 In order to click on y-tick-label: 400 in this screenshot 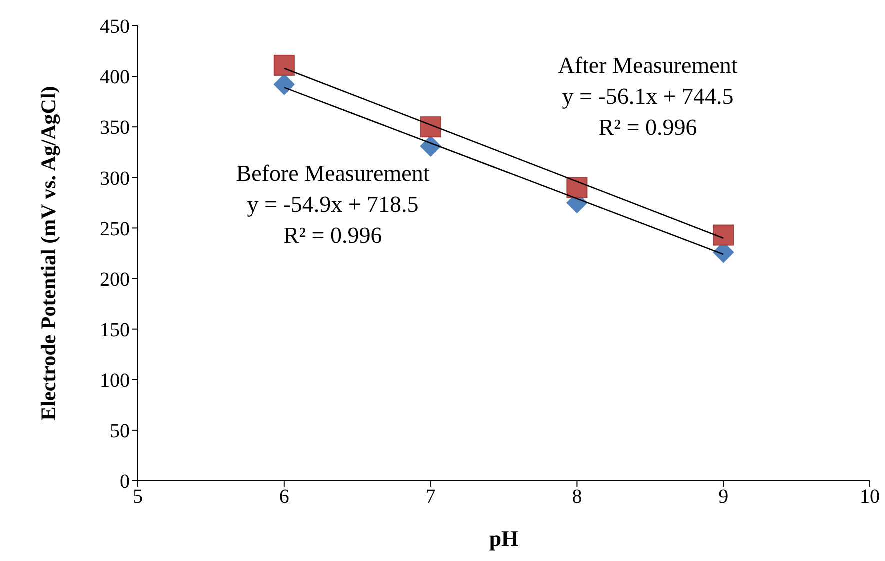, I will do `click(115, 77)`.